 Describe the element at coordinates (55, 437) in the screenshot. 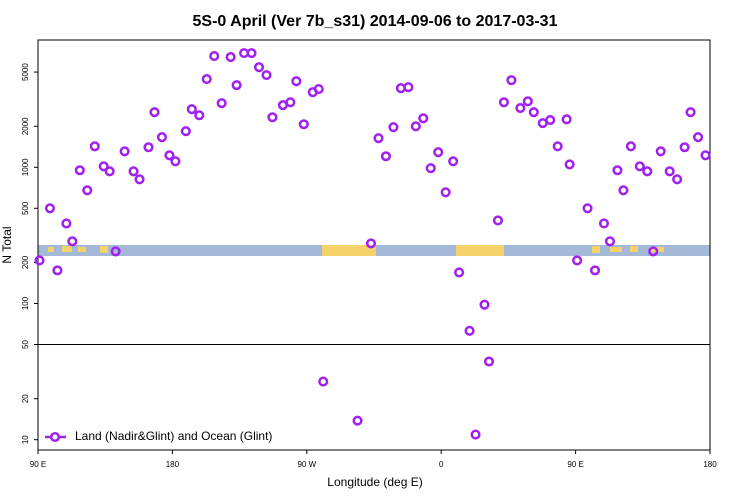

I see `legend-marker` at that location.